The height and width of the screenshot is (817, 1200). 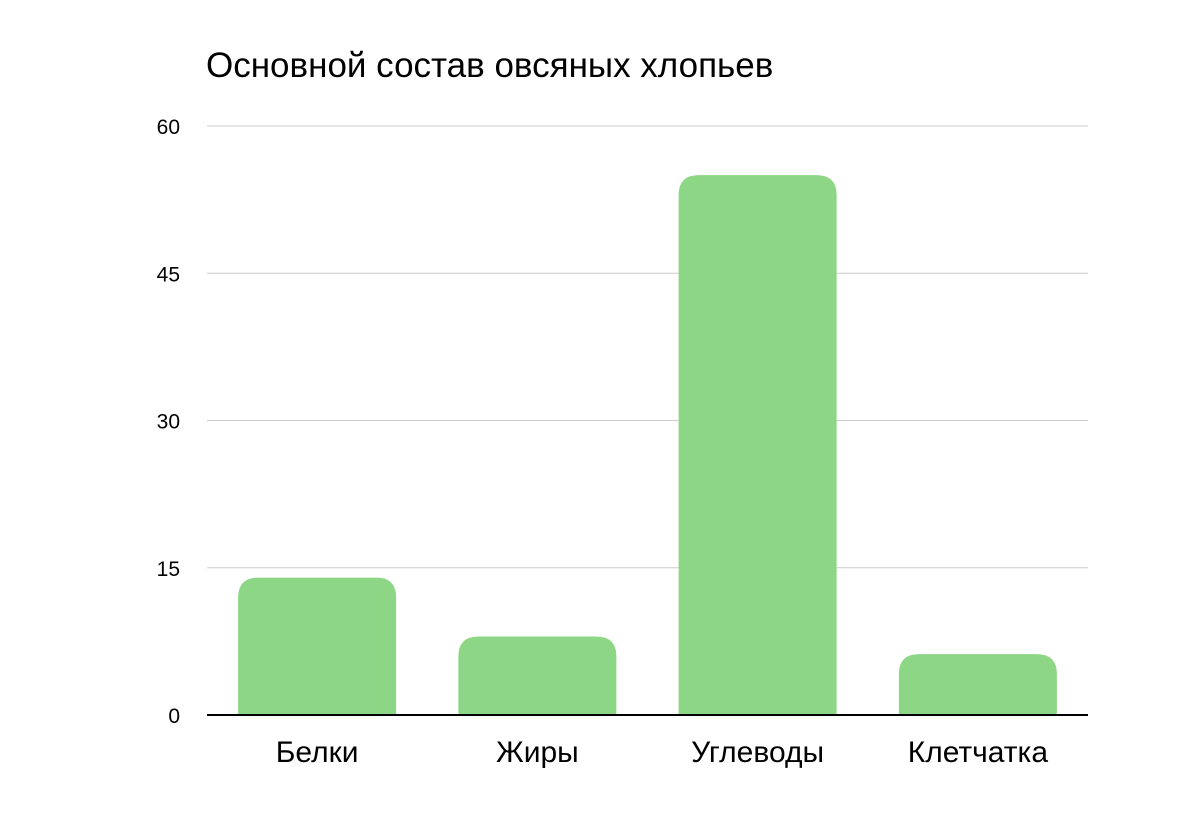 What do you see at coordinates (174, 716) in the screenshot?
I see `y-tick-label: 0` at bounding box center [174, 716].